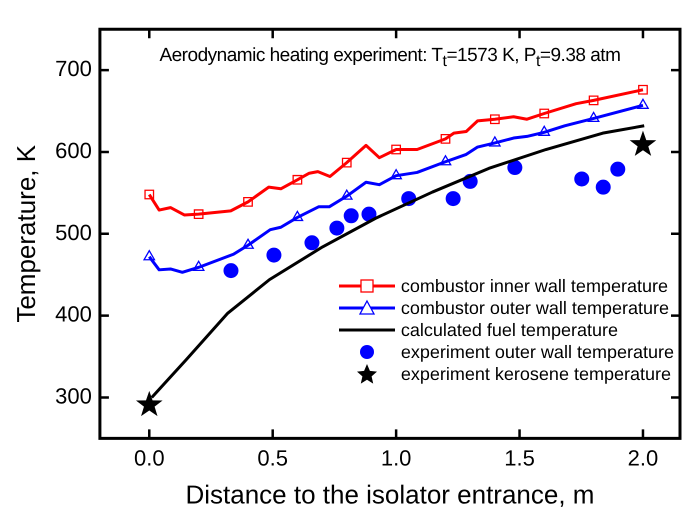 This screenshot has width=696, height=520. What do you see at coordinates (509, 329) in the screenshot?
I see `legend-label: calculated fuel temperature` at bounding box center [509, 329].